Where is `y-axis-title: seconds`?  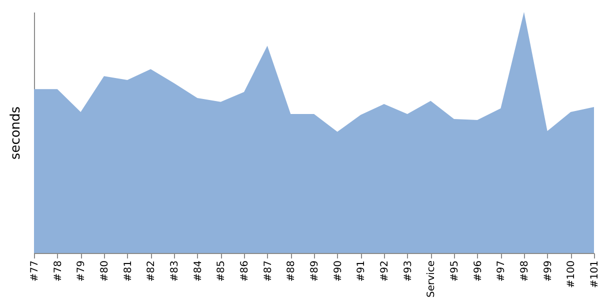
y-axis-title: seconds is located at coordinates (16, 133).